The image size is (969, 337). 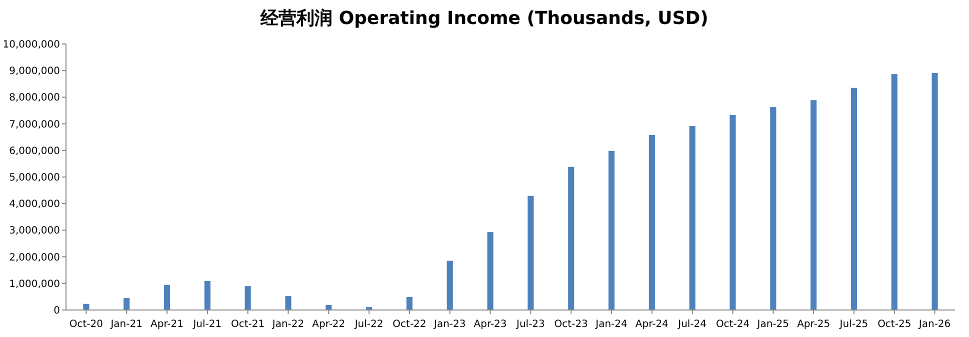 What do you see at coordinates (813, 324) in the screenshot?
I see `x-tick-label: Apr-25` at bounding box center [813, 324].